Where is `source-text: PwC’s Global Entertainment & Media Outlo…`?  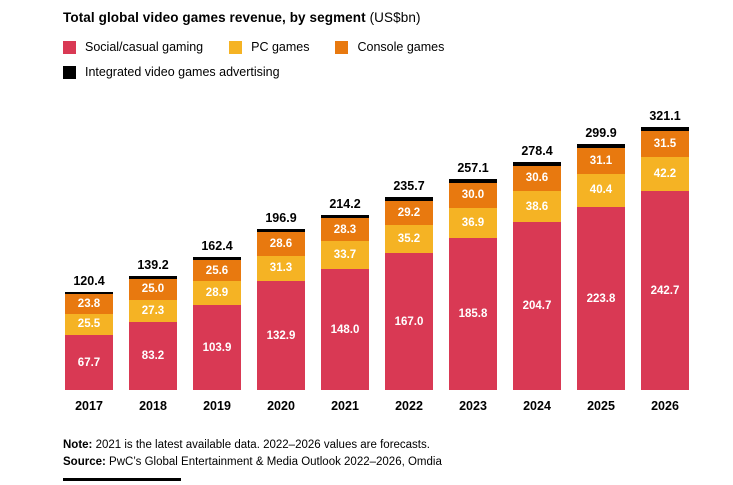
source-text: PwC’s Global Entertainment & Media Outlo… is located at coordinates (273, 461).